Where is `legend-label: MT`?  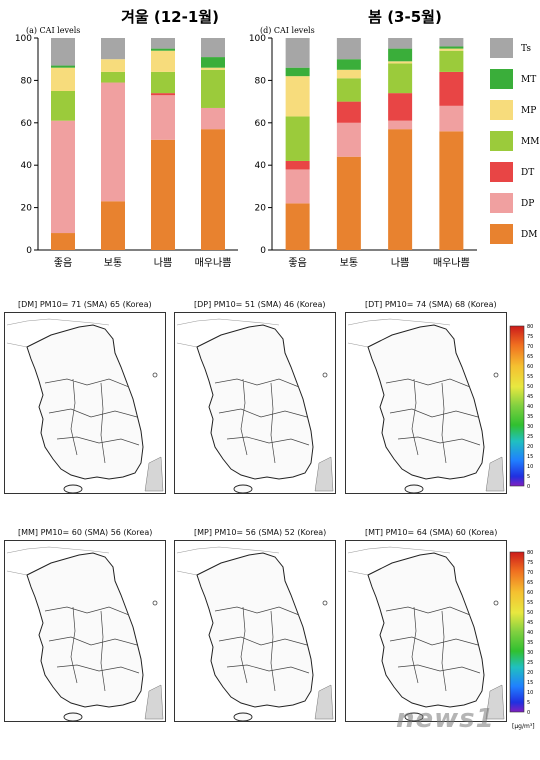
legend-label: MT is located at coordinates (528, 80).